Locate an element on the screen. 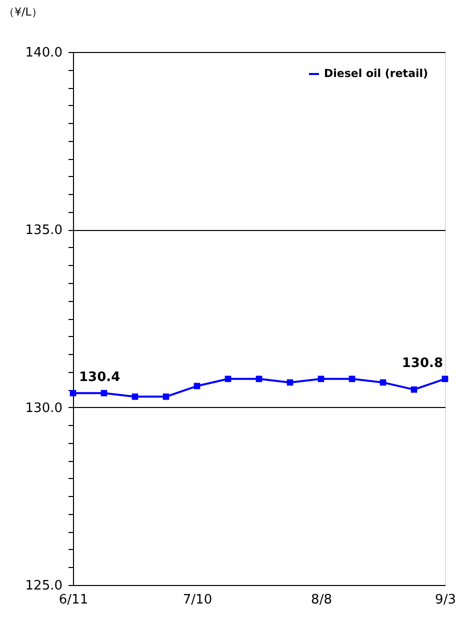 The height and width of the screenshot is (618, 476). y-tick-label: 135.0 is located at coordinates (43, 230).